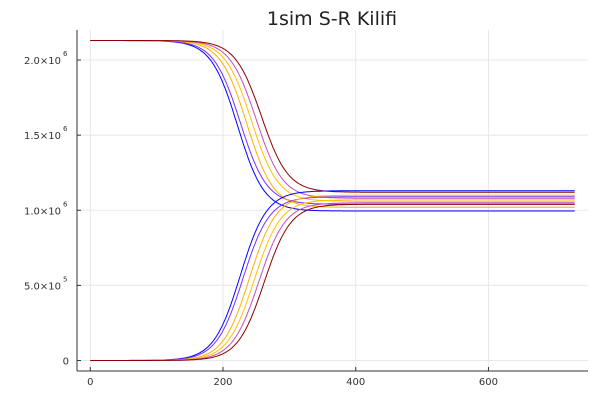  Describe the element at coordinates (222, 382) in the screenshot. I see `x-tick-label: 200` at that location.